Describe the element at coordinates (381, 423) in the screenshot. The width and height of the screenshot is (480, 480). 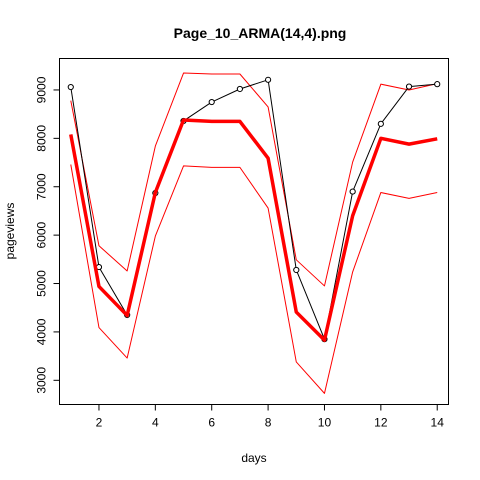
I see `x-tick-label: 12` at that location.